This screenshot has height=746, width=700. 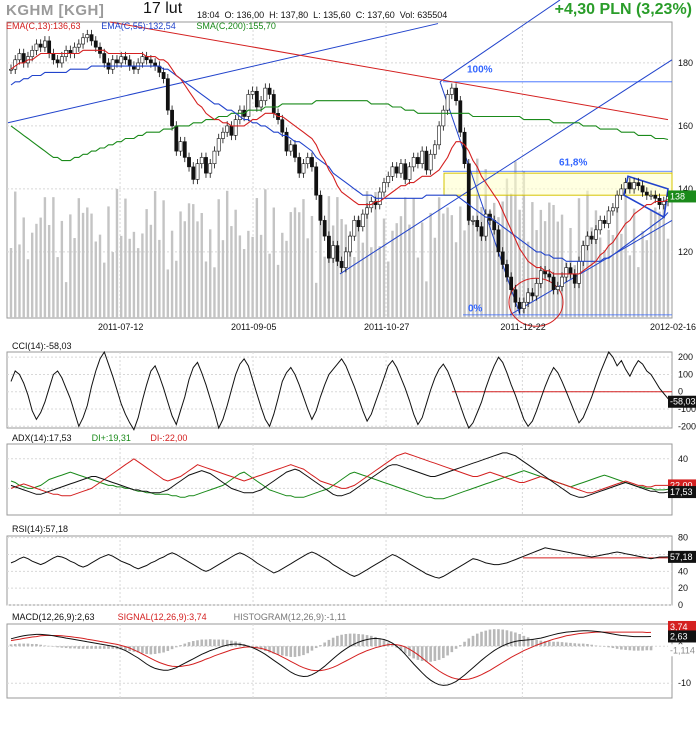 I want to click on macd-histogram, so click(x=331, y=645).